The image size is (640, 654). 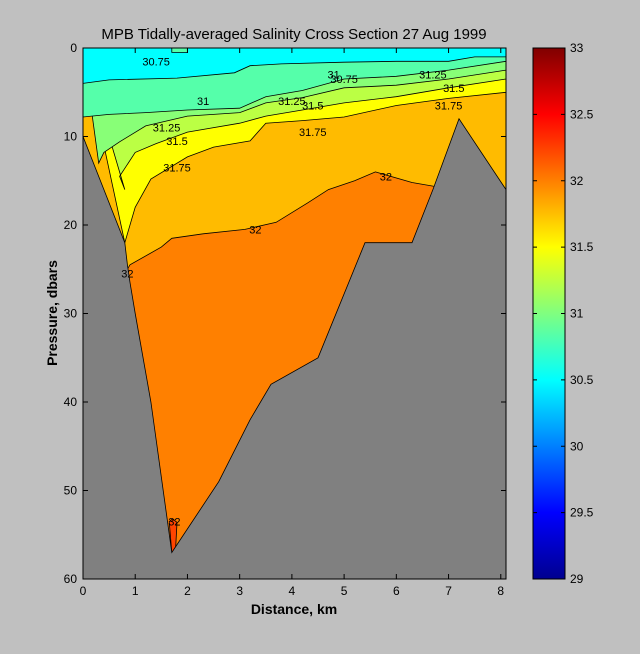 I want to click on colorbar-tick-label: 32, so click(x=577, y=181).